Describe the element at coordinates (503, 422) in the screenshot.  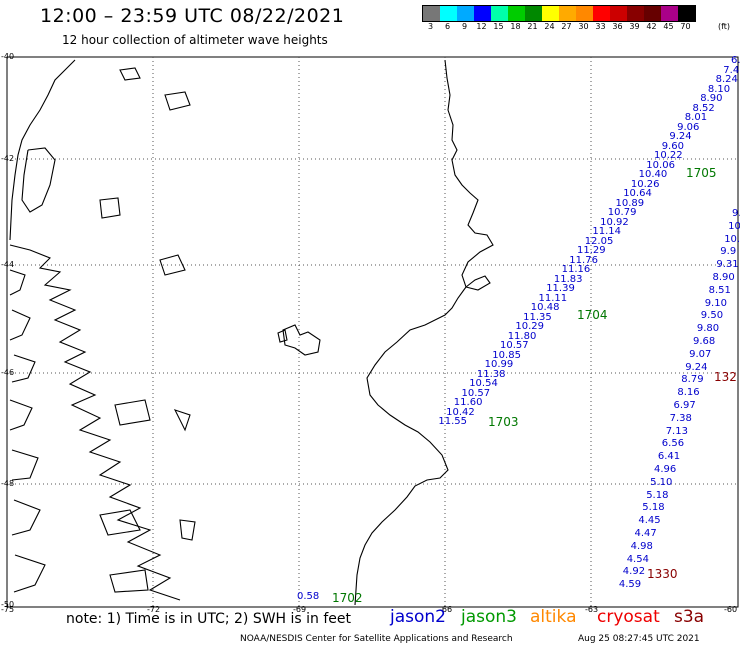
I see `pass-time-label: 1703` at that location.